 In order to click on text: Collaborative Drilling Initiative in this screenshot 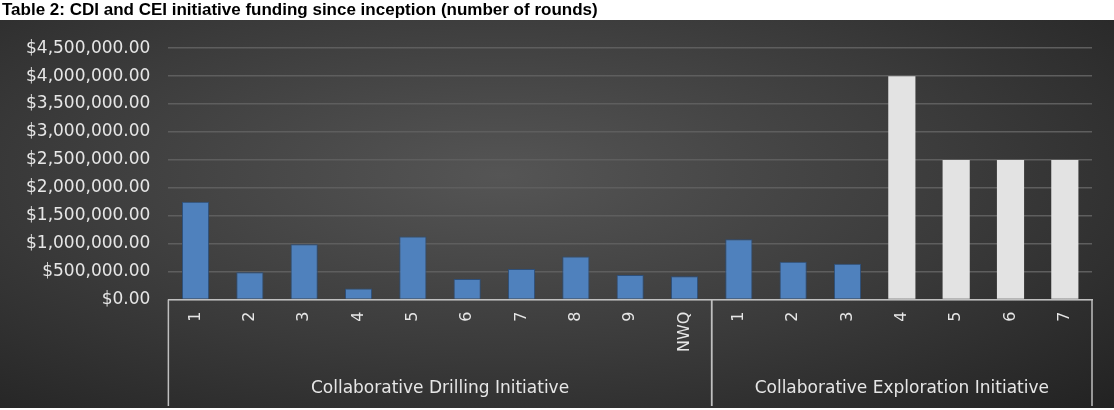, I will do `click(440, 387)`.